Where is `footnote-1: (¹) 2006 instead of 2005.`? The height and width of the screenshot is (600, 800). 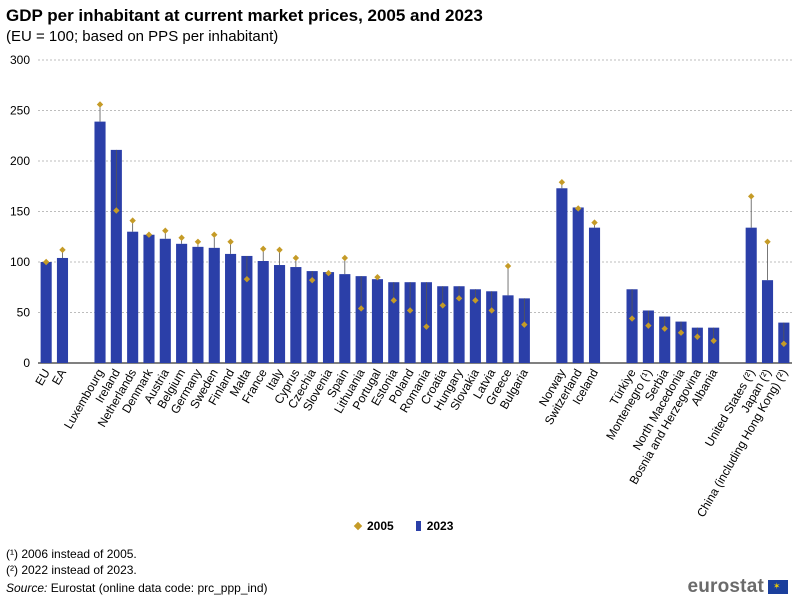 footnote-1: (¹) 2006 instead of 2005. is located at coordinates (71, 554).